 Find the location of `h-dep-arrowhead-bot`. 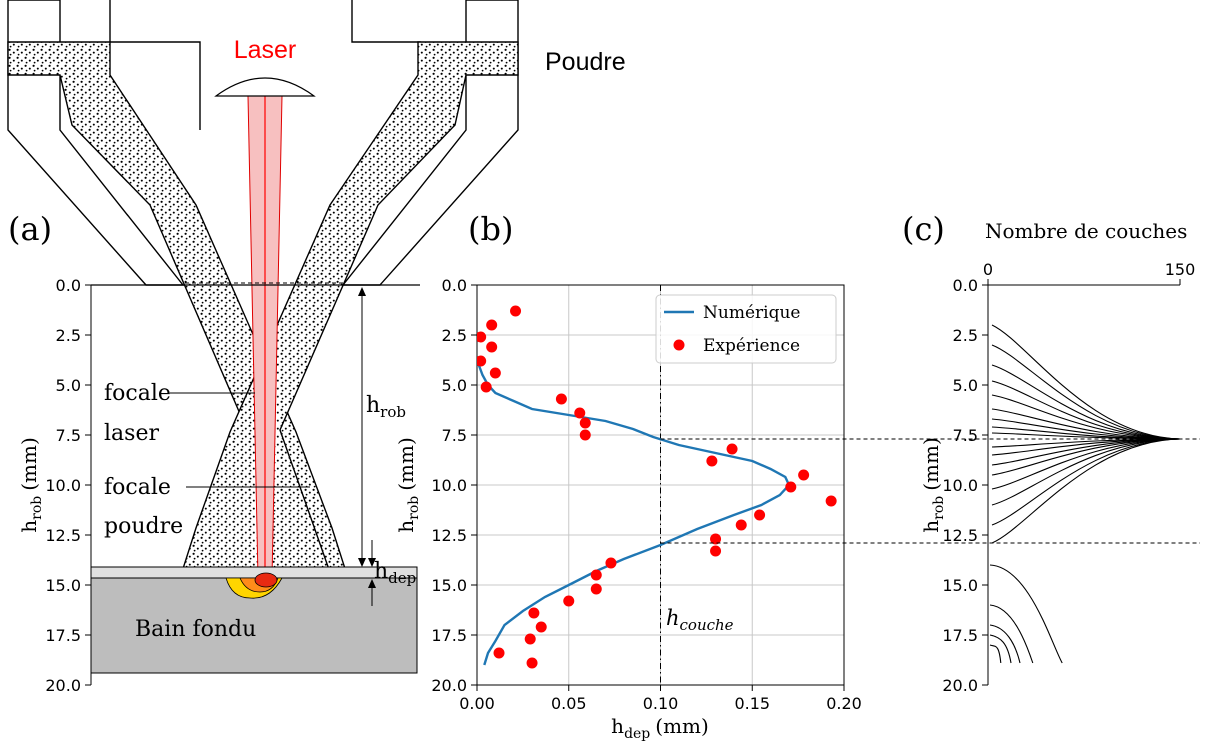

h-dep-arrowhead-bot is located at coordinates (372, 583).